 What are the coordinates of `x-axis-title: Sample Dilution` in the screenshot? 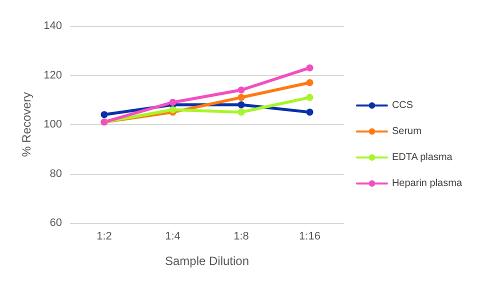 It's located at (207, 261).